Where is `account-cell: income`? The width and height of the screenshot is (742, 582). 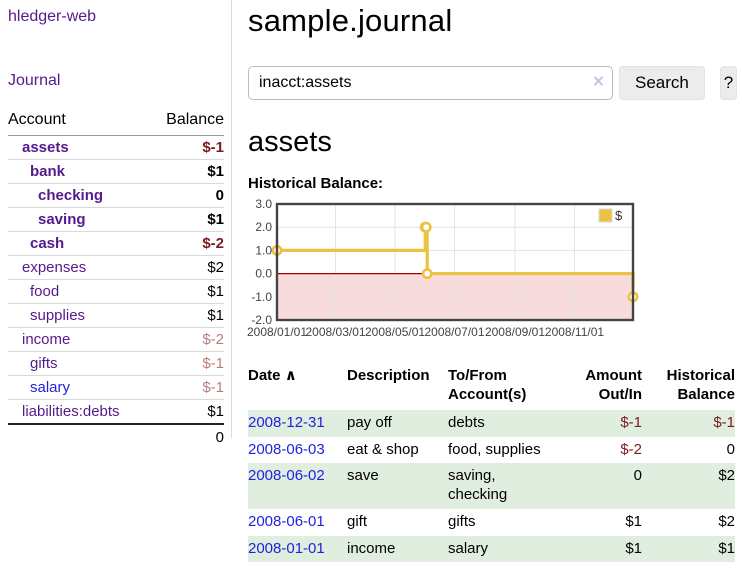
account-cell: income is located at coordinates (79, 339).